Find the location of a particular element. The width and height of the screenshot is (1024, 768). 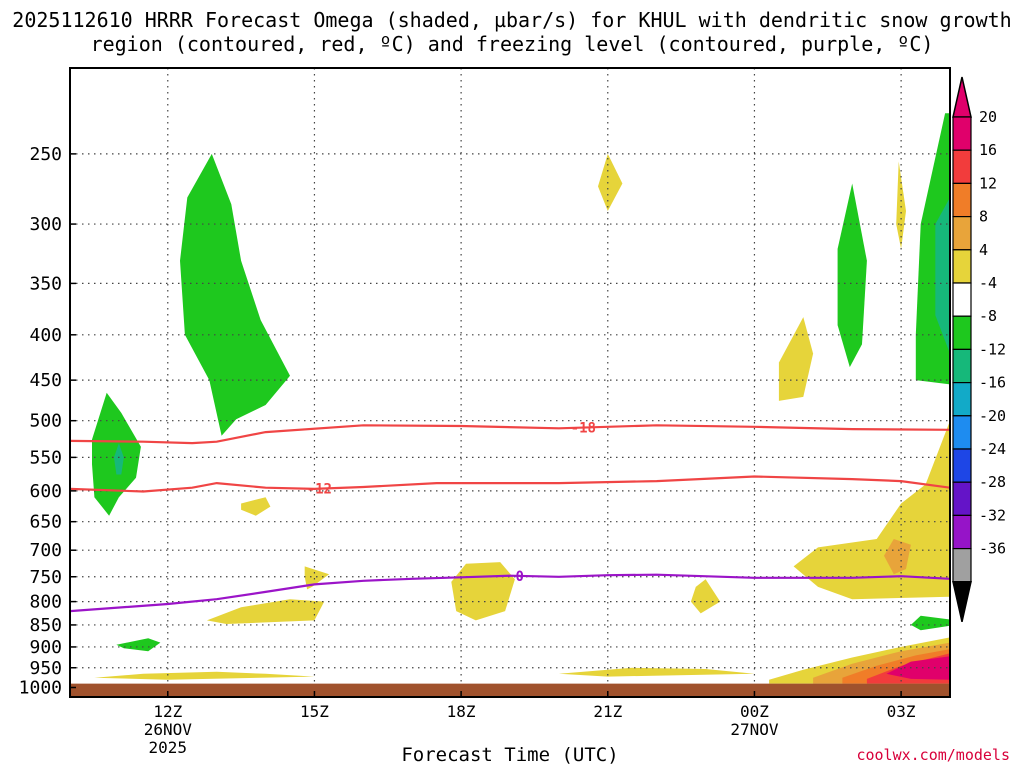

x-tick-label: 2025 is located at coordinates (168, 747).